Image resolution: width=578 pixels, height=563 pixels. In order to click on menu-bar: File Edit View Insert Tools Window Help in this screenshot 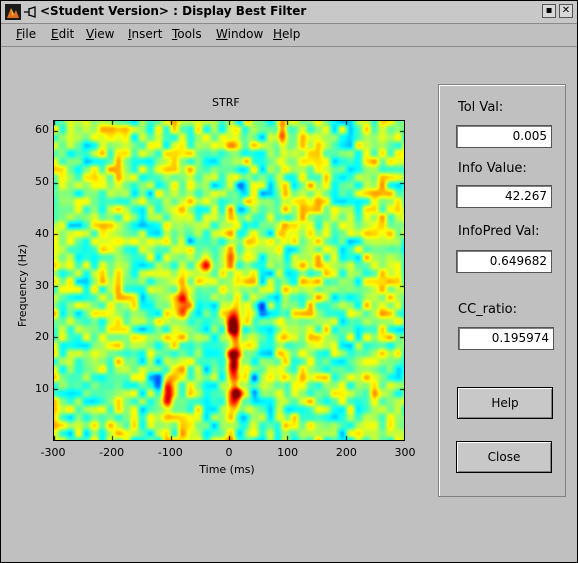, I will do `click(289, 35)`.